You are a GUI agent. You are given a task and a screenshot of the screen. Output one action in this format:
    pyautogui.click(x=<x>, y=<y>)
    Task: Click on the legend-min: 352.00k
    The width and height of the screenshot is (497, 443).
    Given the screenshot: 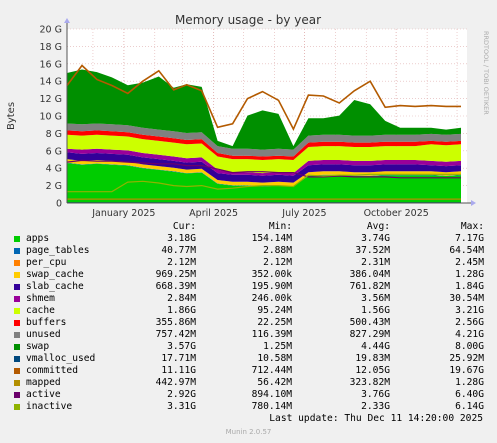 What is the action you would take?
    pyautogui.click(x=271, y=274)
    